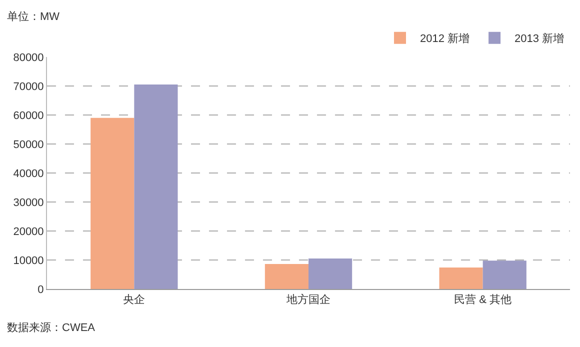 This screenshot has height=347, width=580. Describe the element at coordinates (483, 299) in the screenshot. I see `x-tick-label: 民营 & 其他` at that location.